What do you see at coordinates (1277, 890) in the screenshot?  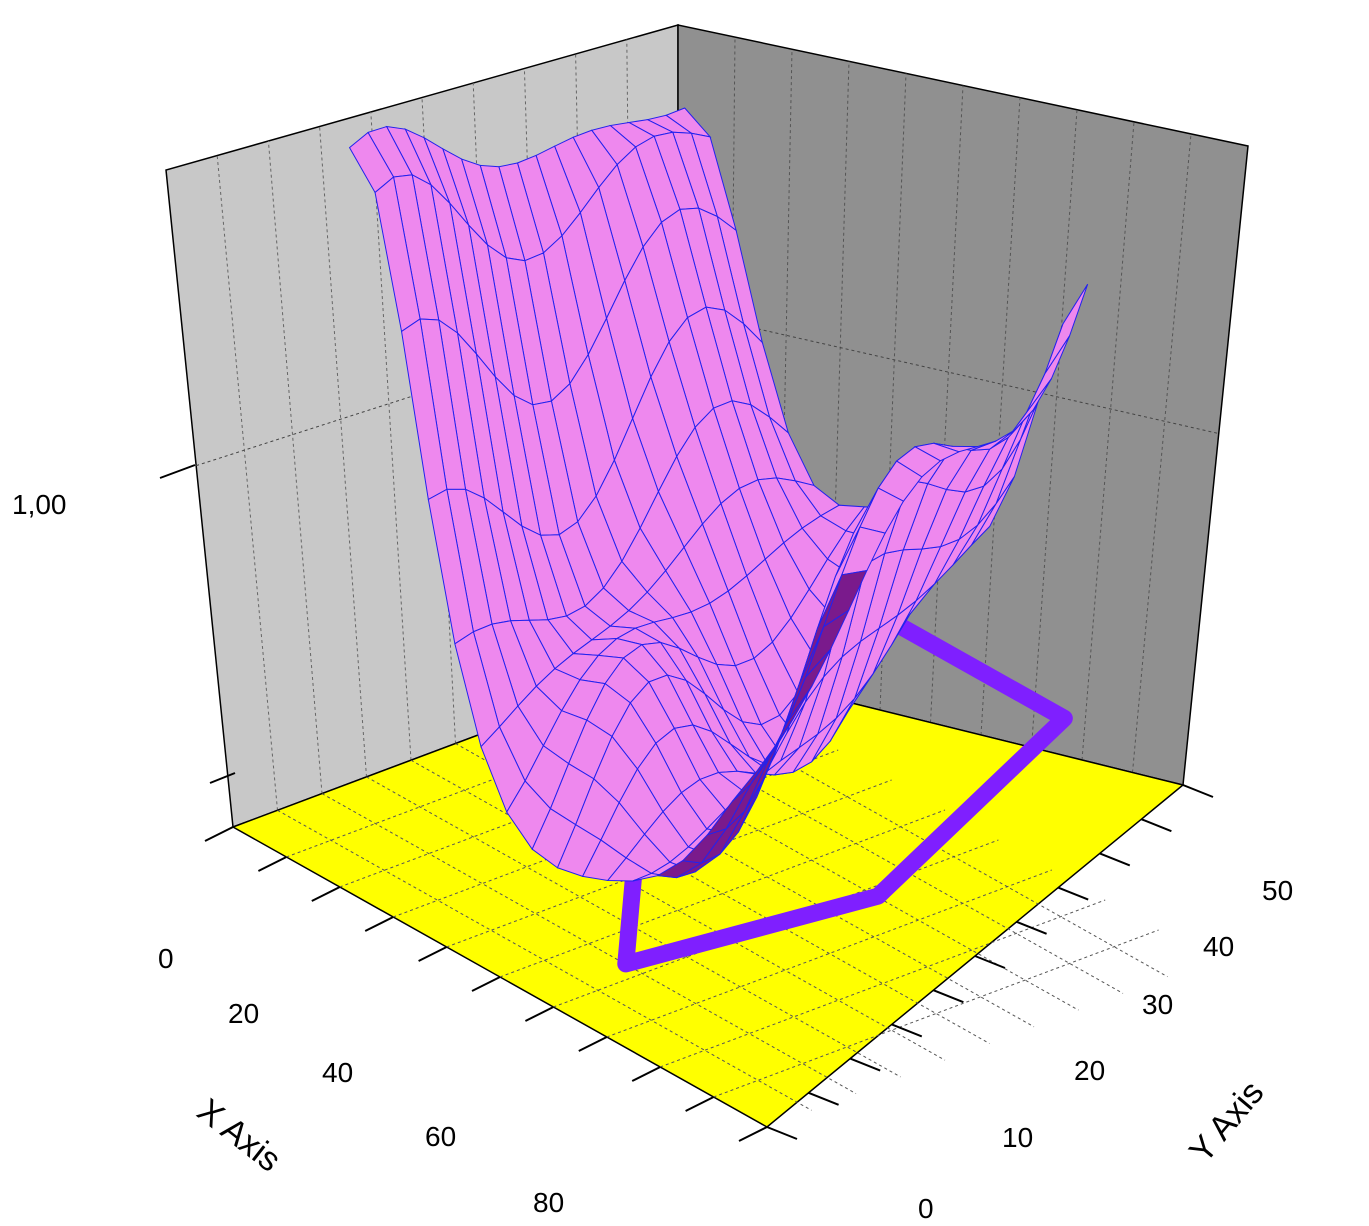 I see `y-tick-label: 50` at bounding box center [1277, 890].